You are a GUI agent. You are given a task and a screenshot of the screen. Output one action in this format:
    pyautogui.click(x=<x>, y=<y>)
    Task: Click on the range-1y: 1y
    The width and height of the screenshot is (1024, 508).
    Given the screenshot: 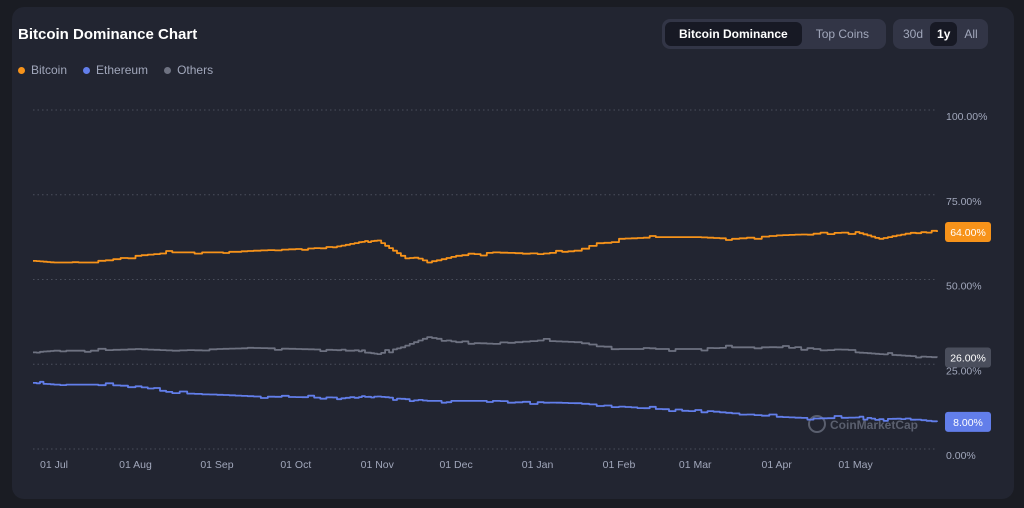 What is the action you would take?
    pyautogui.click(x=944, y=34)
    